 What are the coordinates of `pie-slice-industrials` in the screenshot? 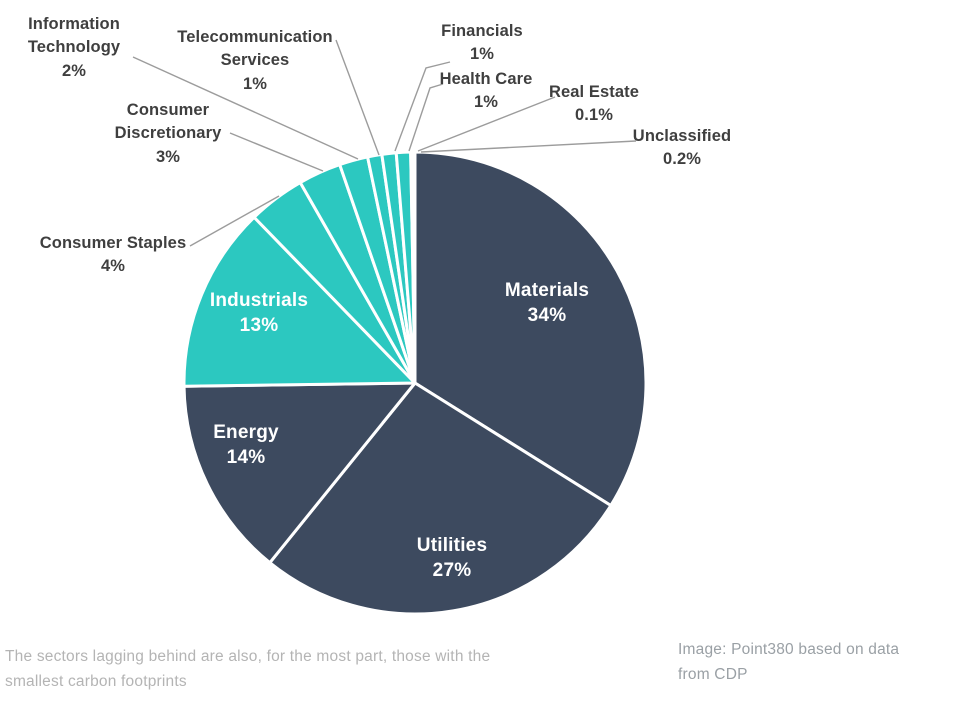 It's located at (299, 301).